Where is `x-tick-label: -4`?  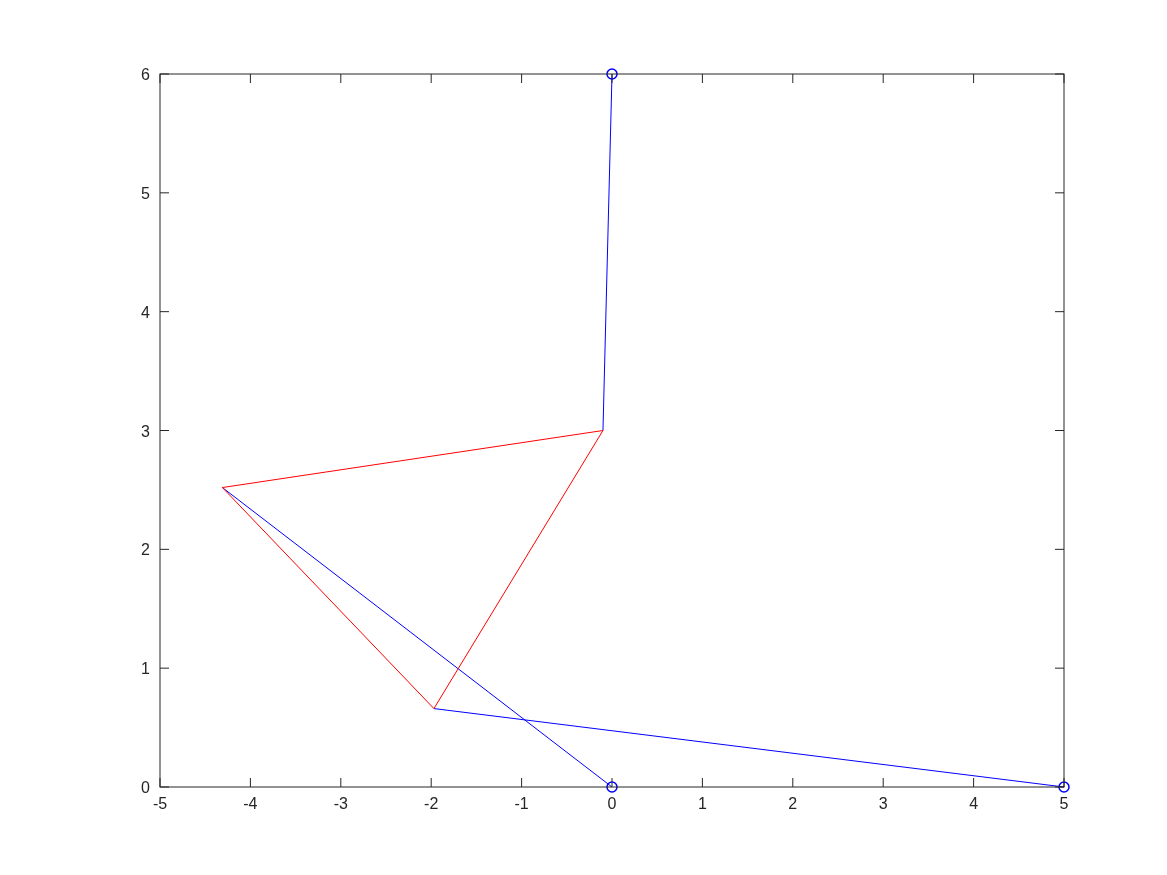 x-tick-label: -4 is located at coordinates (250, 803).